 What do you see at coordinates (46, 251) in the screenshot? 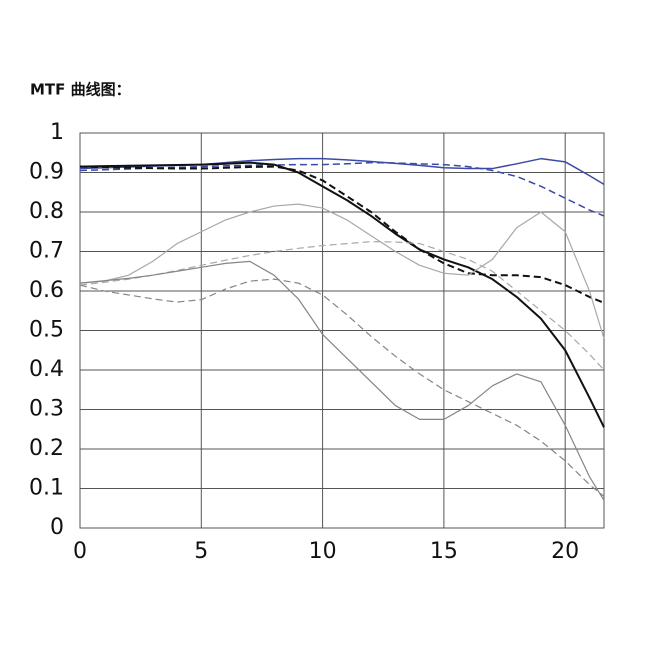
I see `y-tick-label: 0.7` at bounding box center [46, 251].